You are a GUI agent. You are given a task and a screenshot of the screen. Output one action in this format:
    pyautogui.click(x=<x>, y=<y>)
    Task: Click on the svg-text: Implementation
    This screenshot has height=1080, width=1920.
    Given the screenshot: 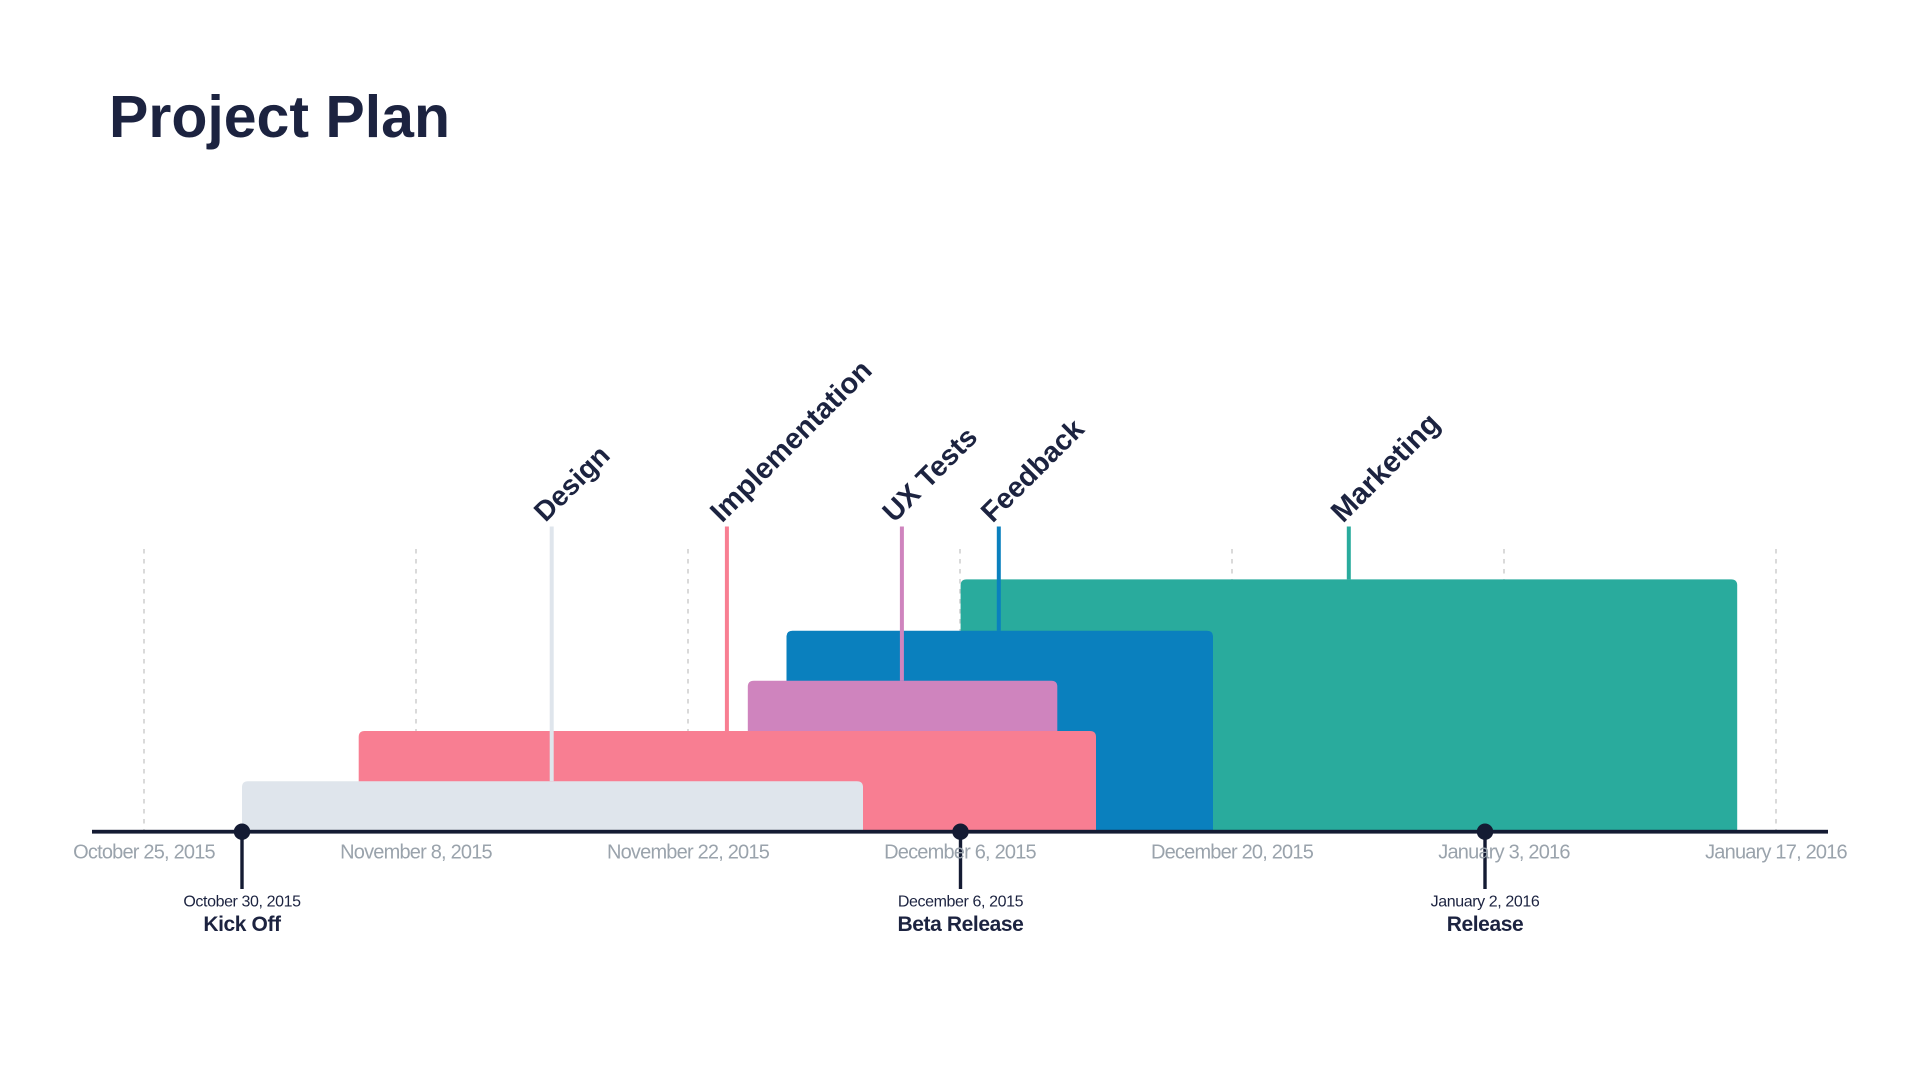 What is the action you would take?
    pyautogui.click(x=791, y=441)
    